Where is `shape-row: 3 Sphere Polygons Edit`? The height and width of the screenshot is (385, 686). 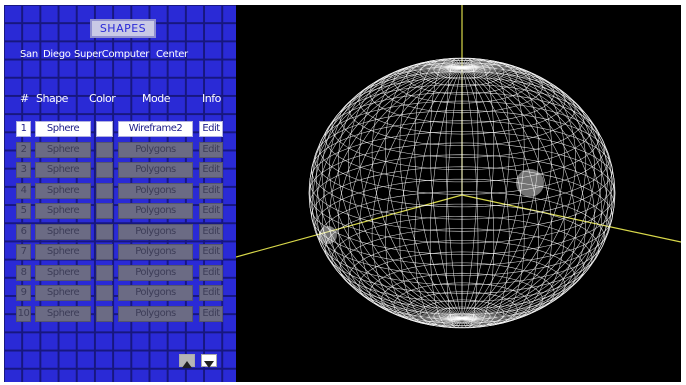
shape-row: 3 Sphere Polygons Edit is located at coordinates (120, 172).